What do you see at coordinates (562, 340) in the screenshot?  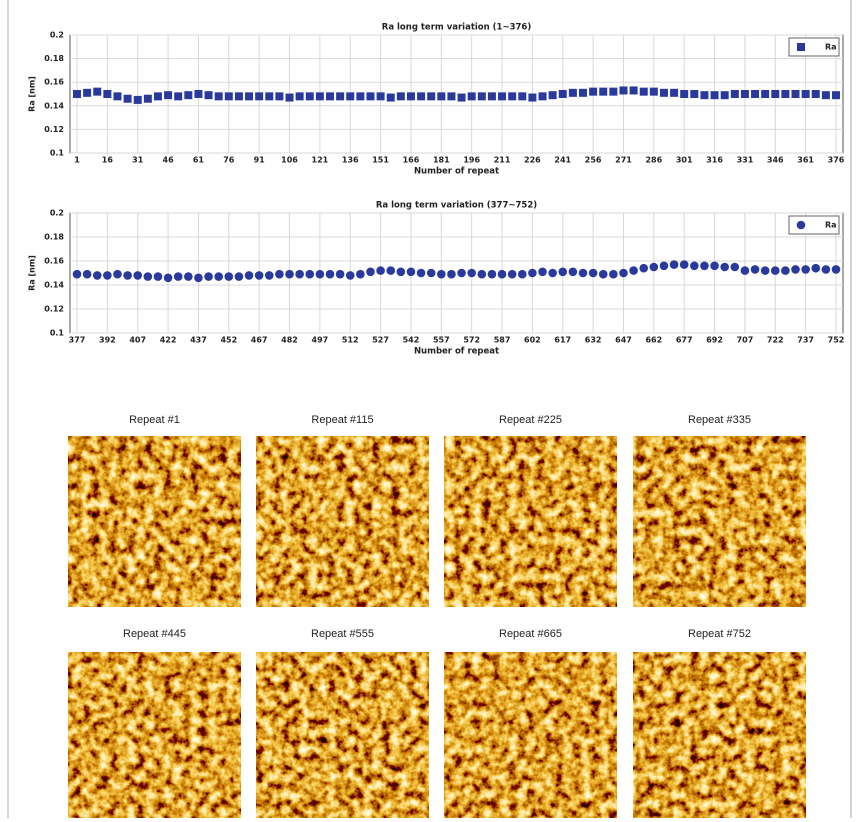 I see `x-tick-label: 617` at bounding box center [562, 340].